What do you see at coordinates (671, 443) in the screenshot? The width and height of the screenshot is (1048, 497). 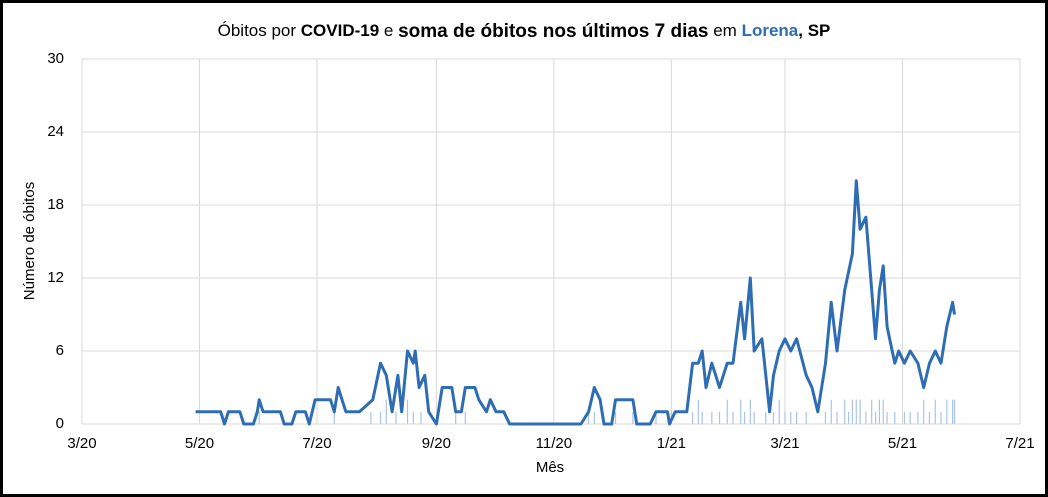 I see `x-tick-label: 1/21` at bounding box center [671, 443].